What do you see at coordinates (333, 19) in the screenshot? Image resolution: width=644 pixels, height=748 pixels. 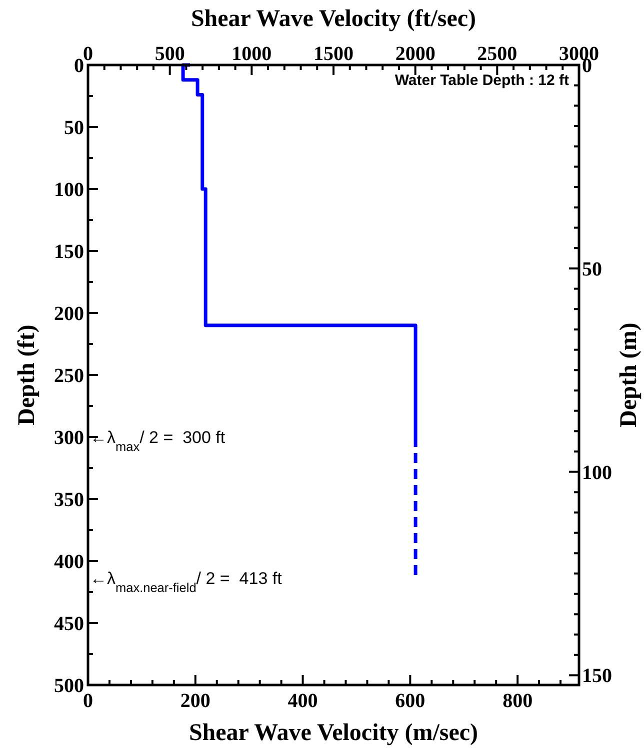 I see `x2-axis-title: Shear Wave Velocity (ft/sec)` at bounding box center [333, 19].